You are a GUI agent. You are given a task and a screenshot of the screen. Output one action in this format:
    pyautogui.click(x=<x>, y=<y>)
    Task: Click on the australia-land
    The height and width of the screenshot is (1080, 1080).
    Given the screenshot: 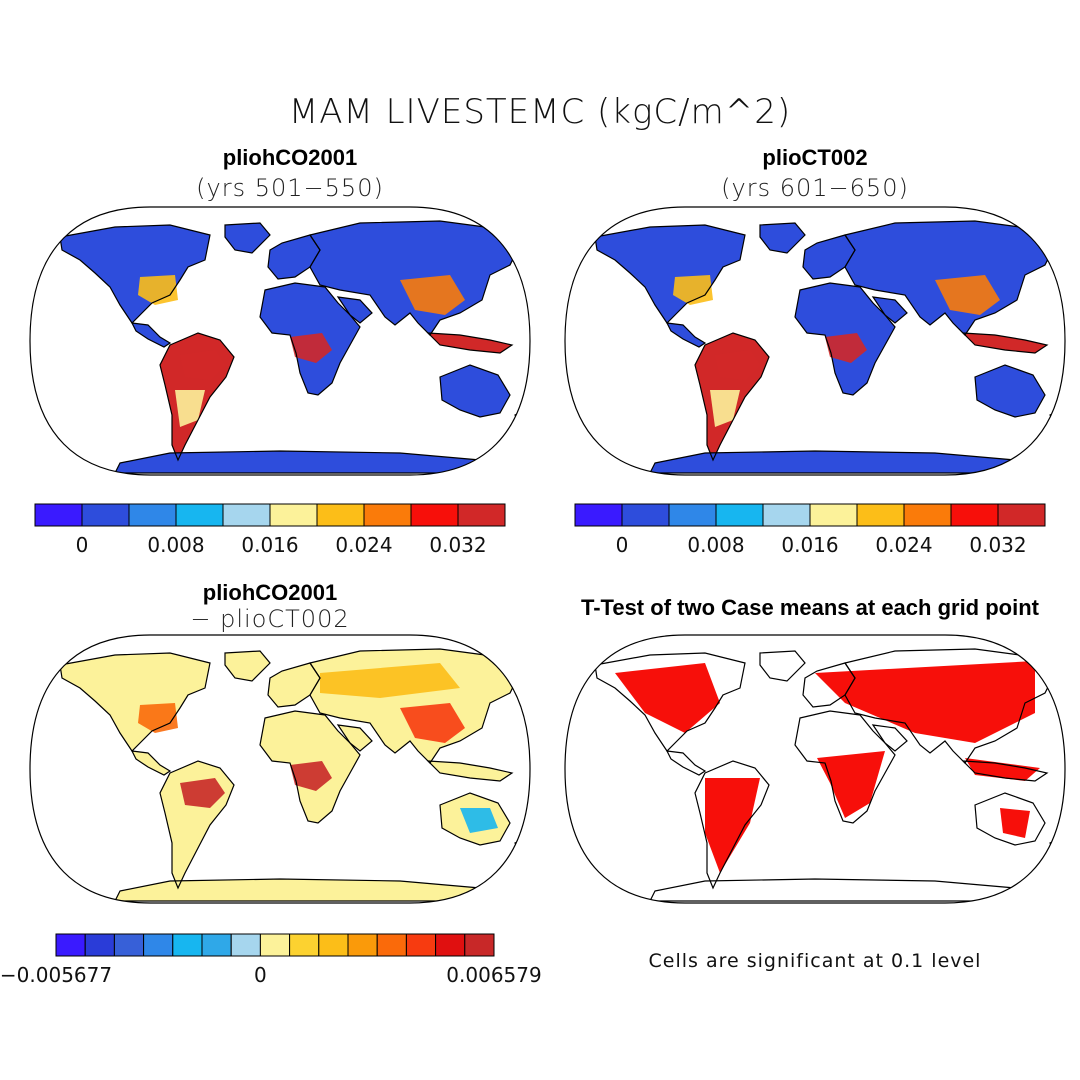 What is the action you would take?
    pyautogui.click(x=475, y=391)
    